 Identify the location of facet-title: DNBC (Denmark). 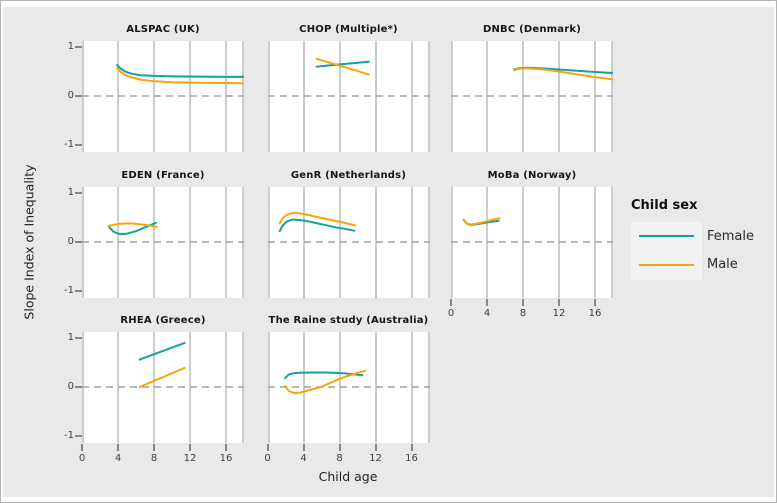
(531, 29).